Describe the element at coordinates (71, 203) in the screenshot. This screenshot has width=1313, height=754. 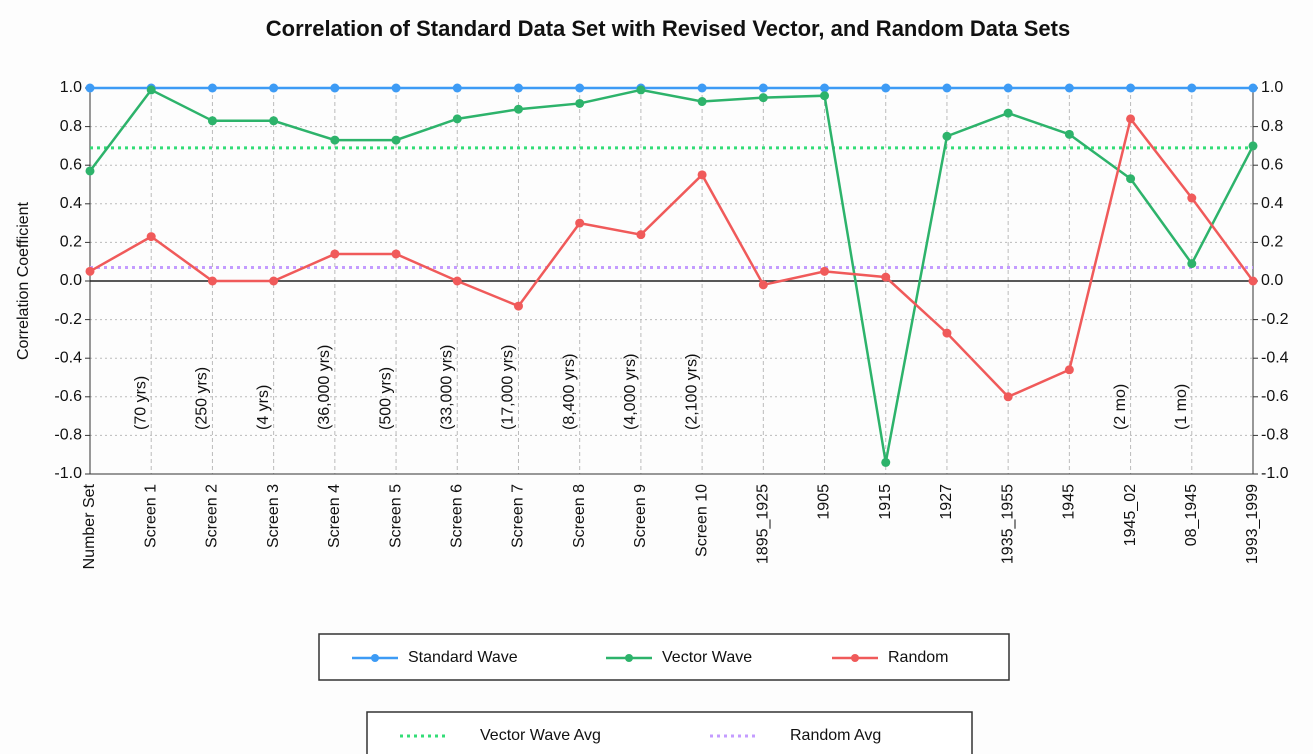
I see `y-tick-label: 0.4` at that location.